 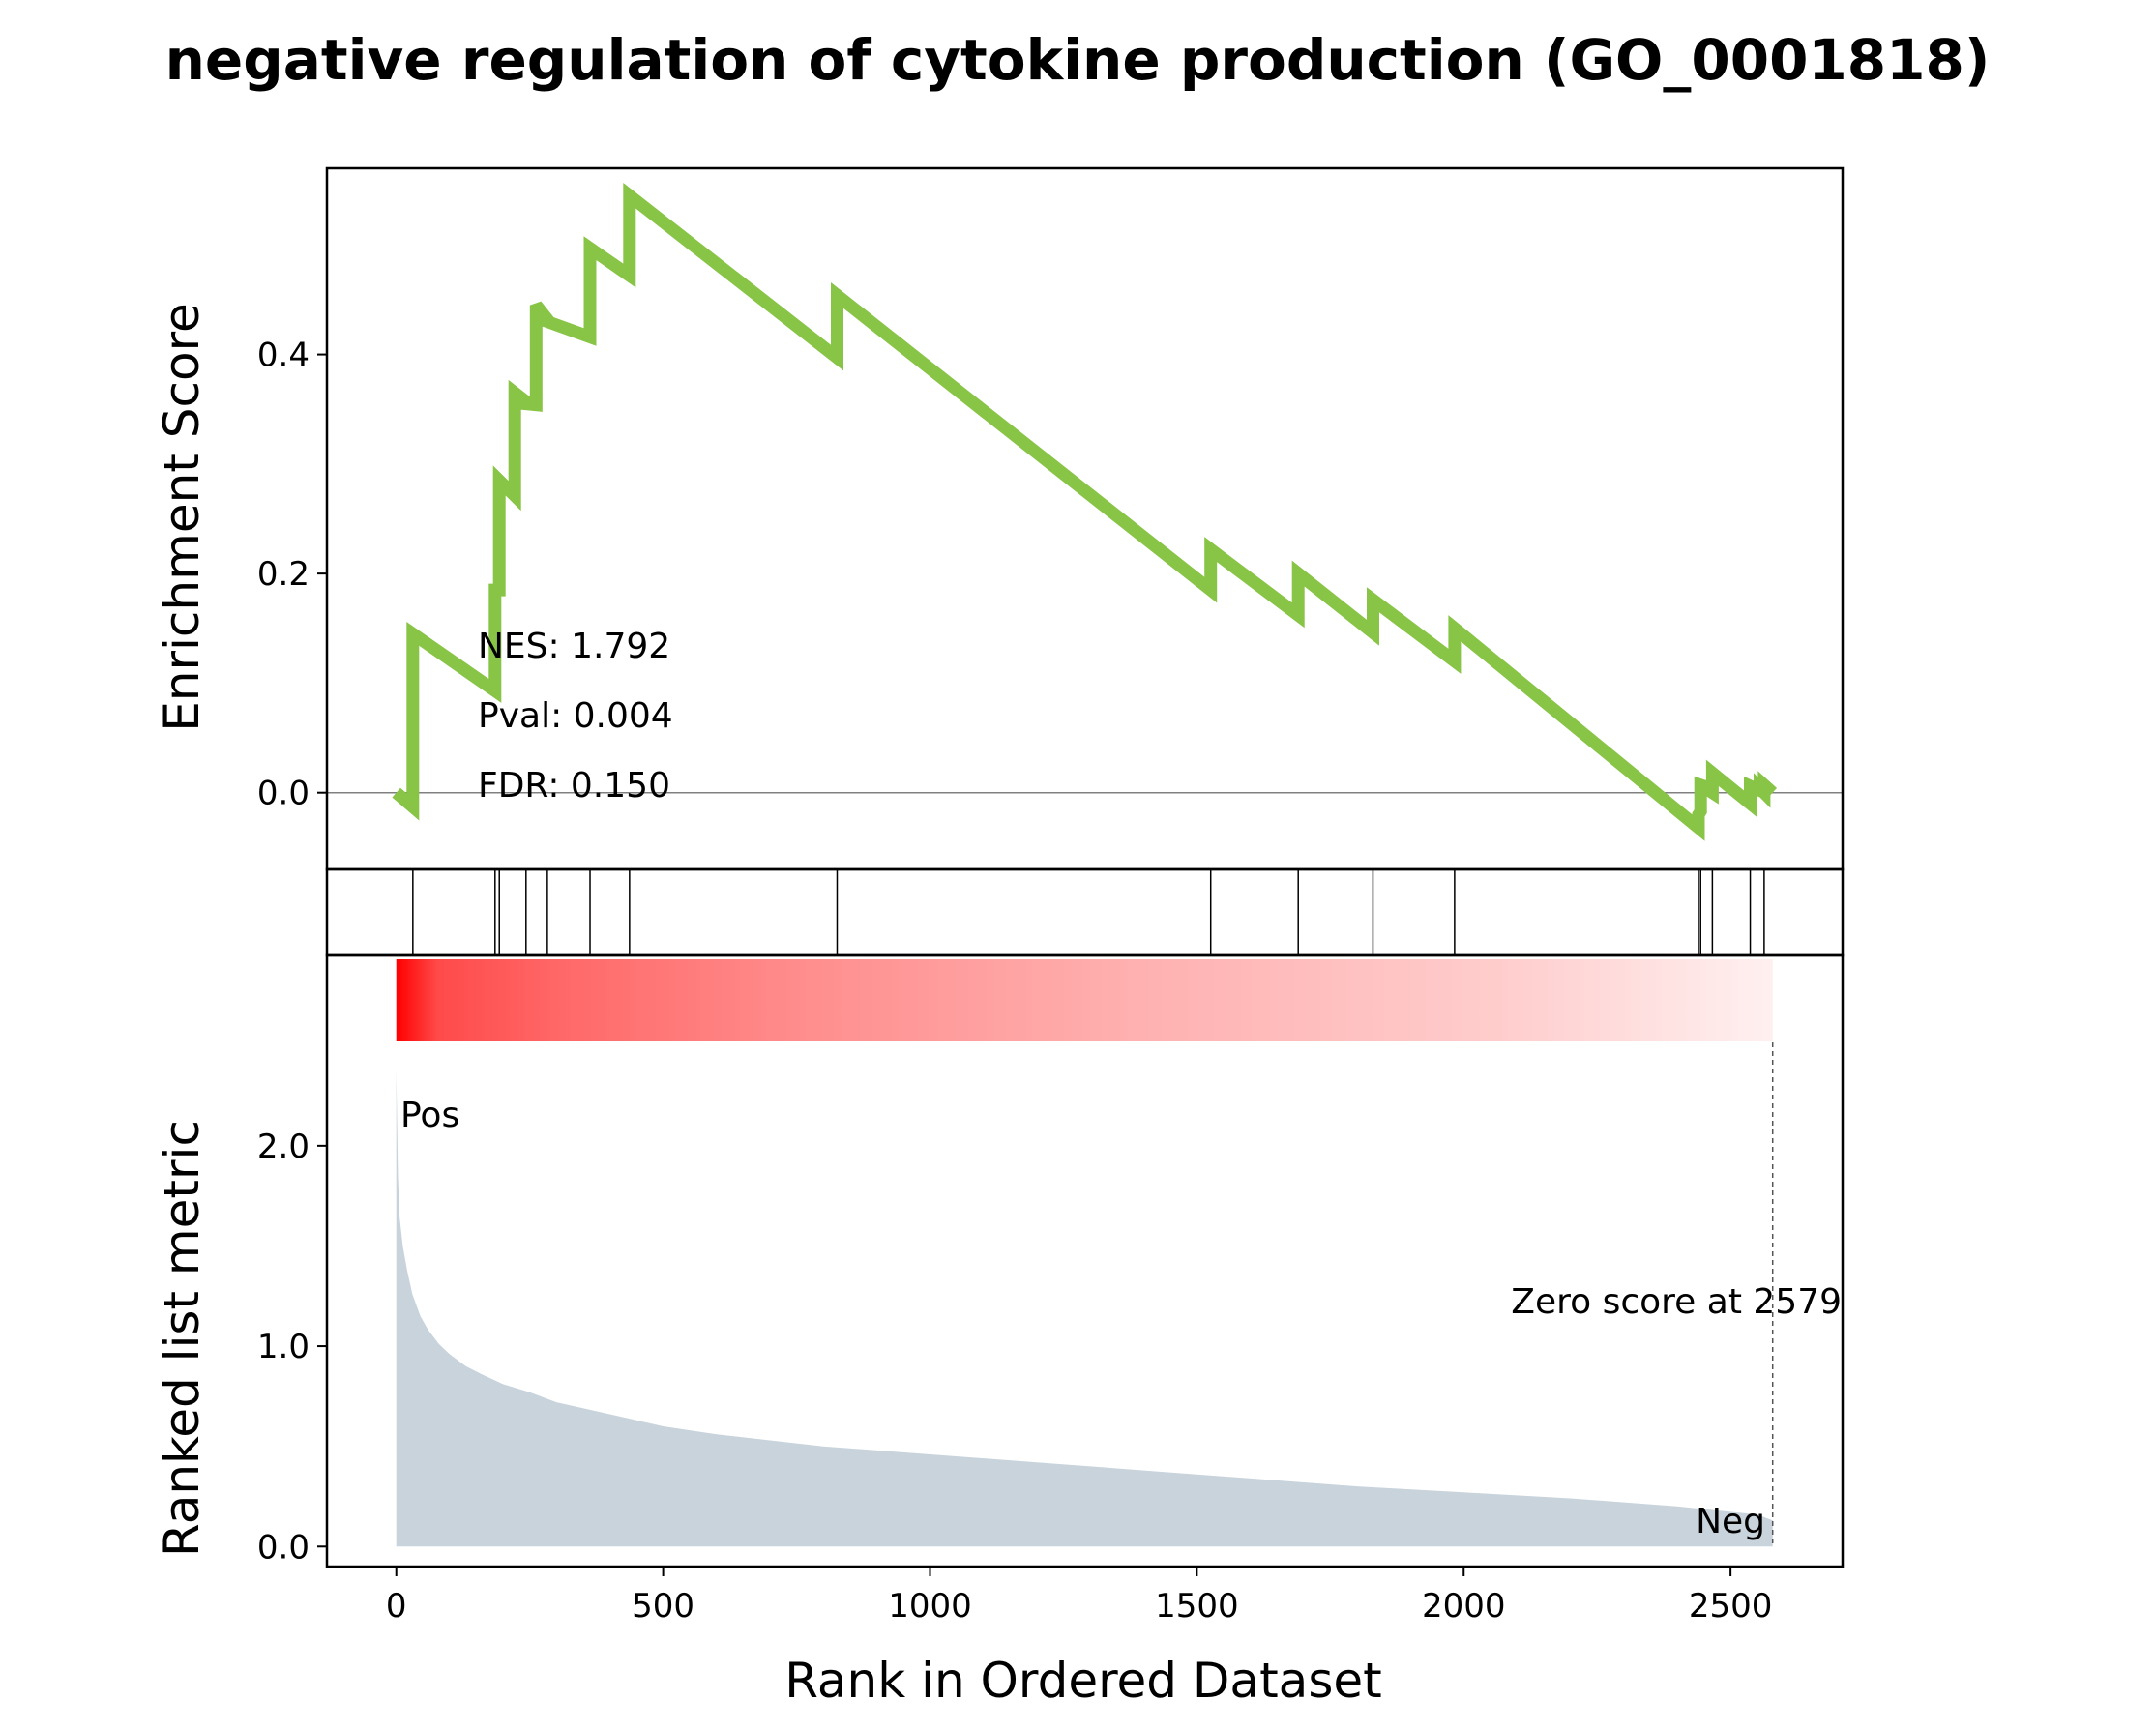 I want to click on es-y-tick-label: 0.2, so click(x=283, y=574).